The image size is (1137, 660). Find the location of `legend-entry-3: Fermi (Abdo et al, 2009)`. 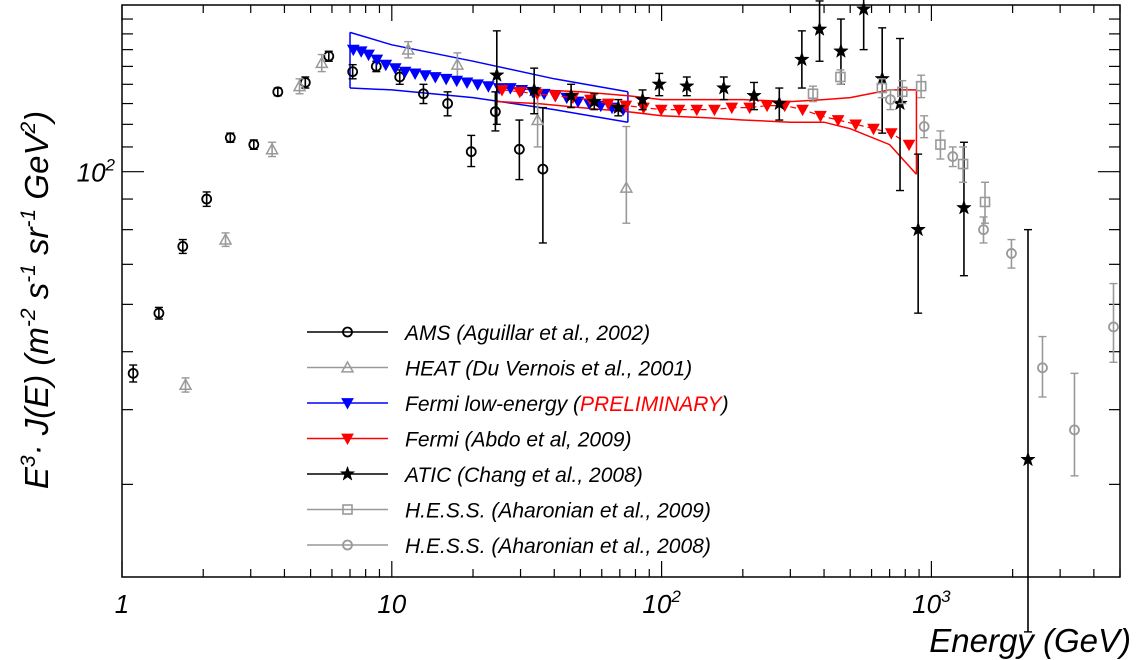

legend-entry-3: Fermi (Abdo et al, 2009) is located at coordinates (469, 440).